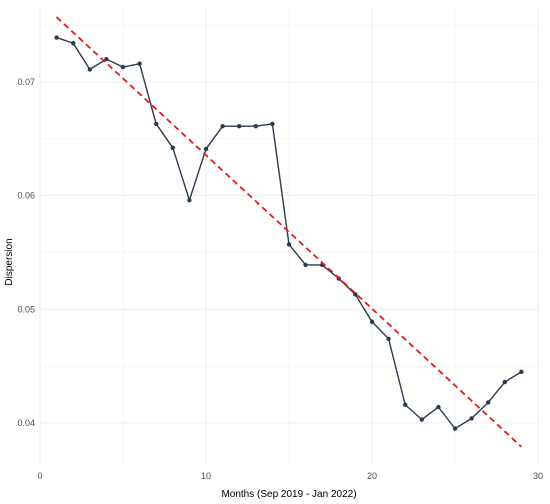 This screenshot has height=504, width=550. I want to click on x-axis-tick-labels: 0 10 20 30, so click(290, 476).